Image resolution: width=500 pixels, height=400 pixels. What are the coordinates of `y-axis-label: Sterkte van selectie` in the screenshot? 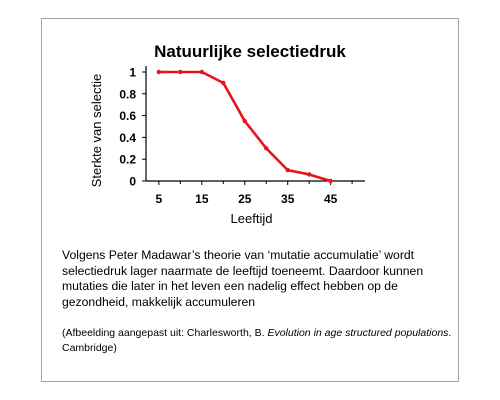 It's located at (96, 130).